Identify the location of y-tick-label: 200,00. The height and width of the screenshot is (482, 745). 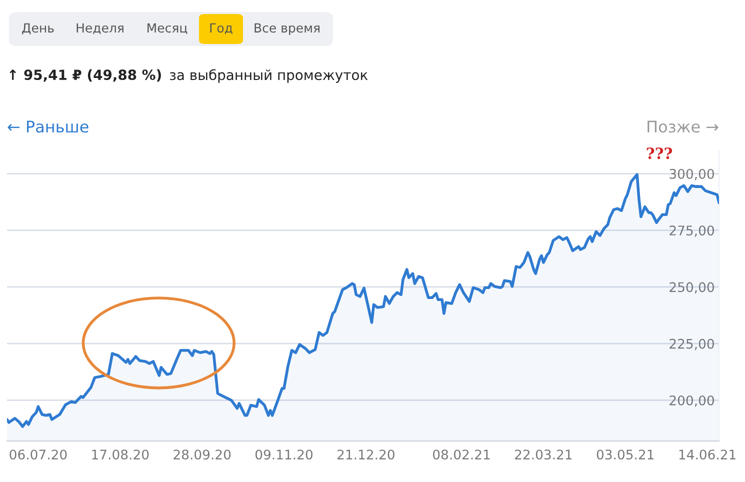
(692, 401).